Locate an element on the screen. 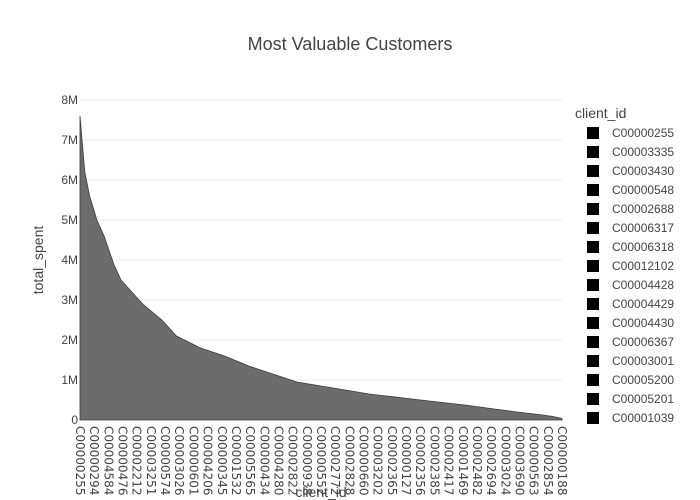 This screenshot has height=500, width=700. y-tick-label: 1M is located at coordinates (69, 380).